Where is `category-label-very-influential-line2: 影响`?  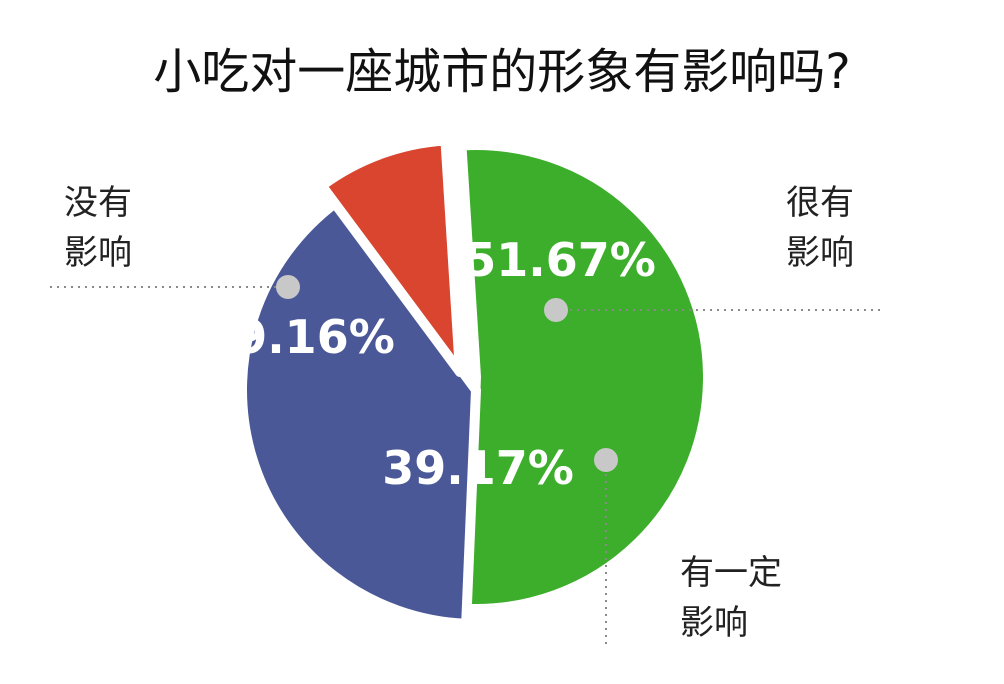 category-label-very-influential-line2: 影响 is located at coordinates (820, 253).